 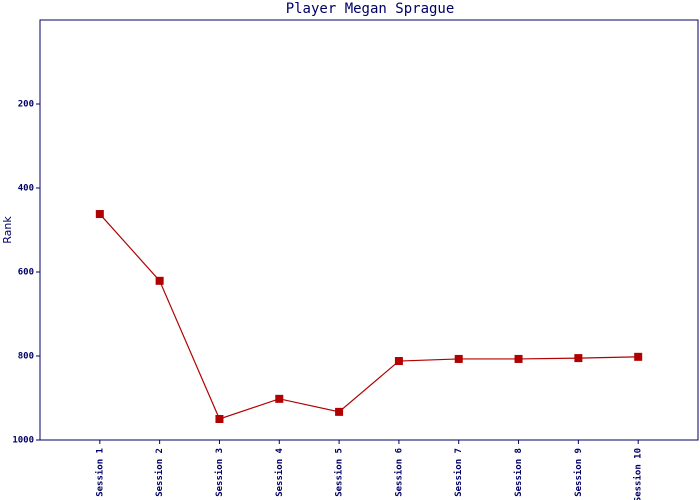 What do you see at coordinates (26, 357) in the screenshot?
I see `y-tick-label: 800` at bounding box center [26, 357].